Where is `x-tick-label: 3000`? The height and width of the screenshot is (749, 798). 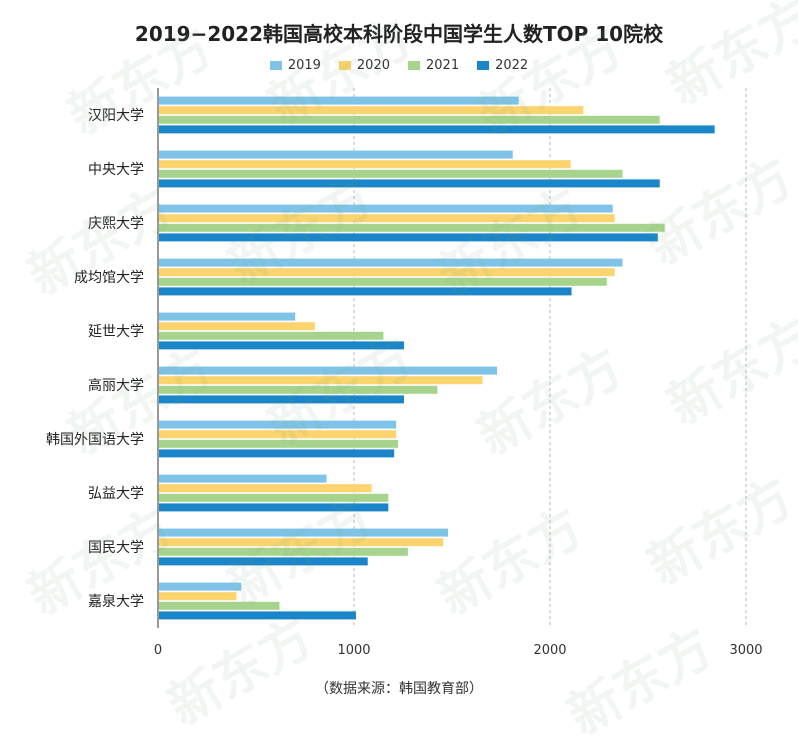 x-tick-label: 3000 is located at coordinates (745, 650).